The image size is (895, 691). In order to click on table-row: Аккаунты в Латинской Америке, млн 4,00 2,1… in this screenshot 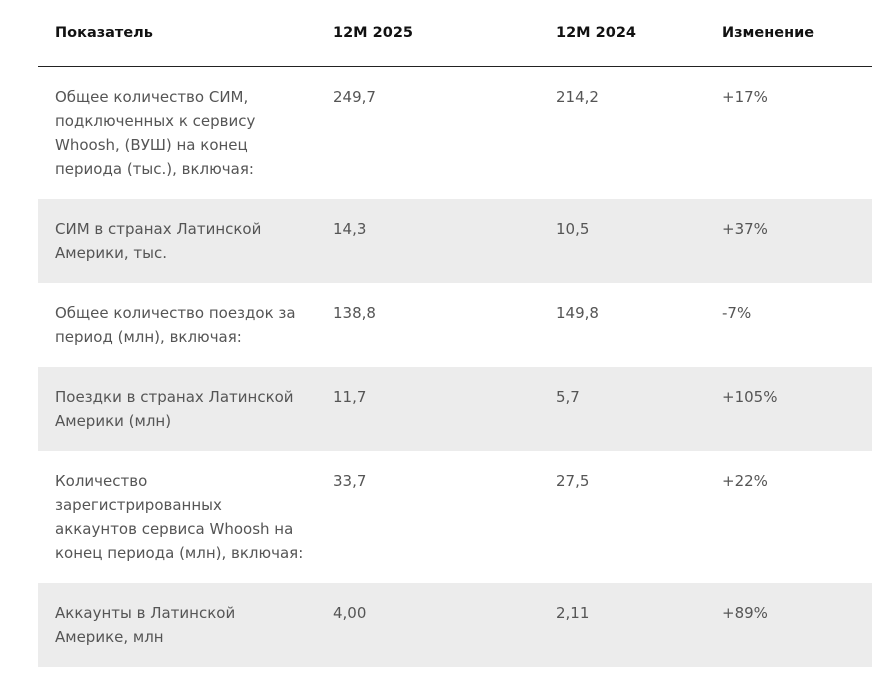, I will do `click(455, 625)`.